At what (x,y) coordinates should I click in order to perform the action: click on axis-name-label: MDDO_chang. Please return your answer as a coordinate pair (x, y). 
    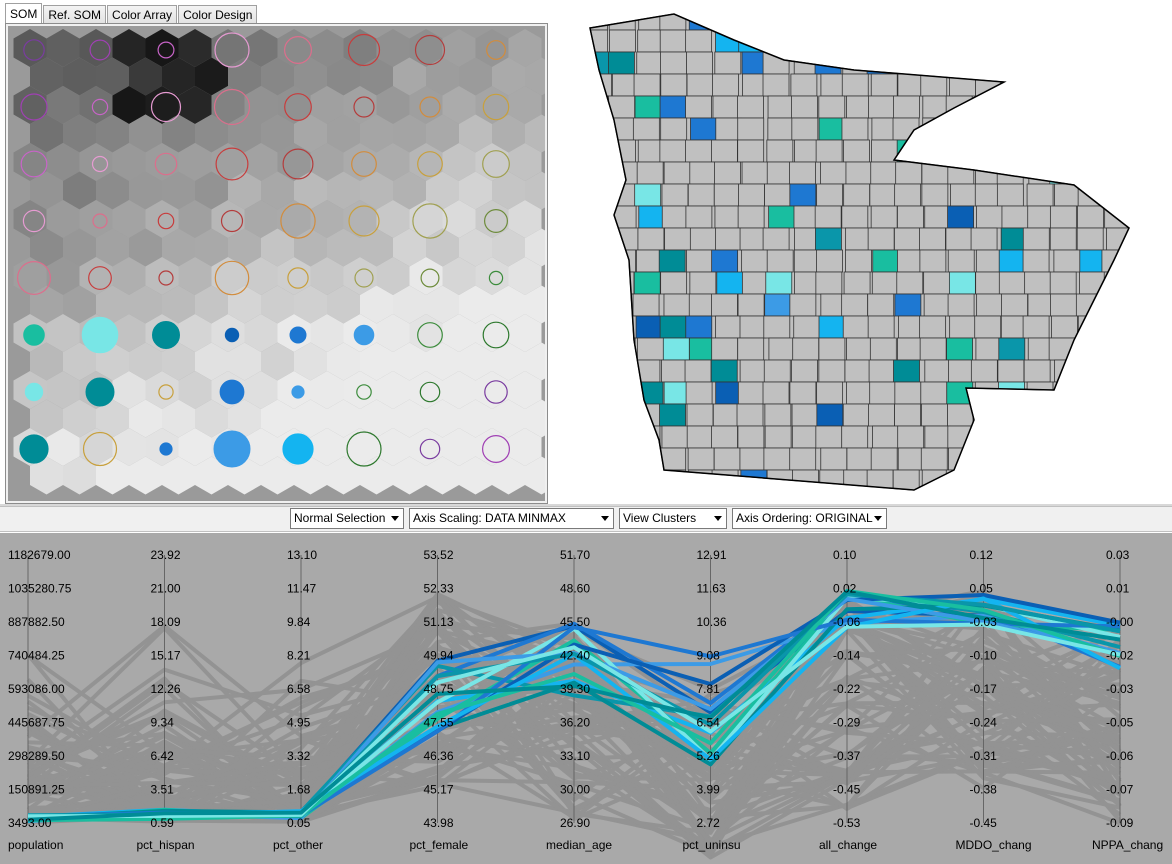
    Looking at the image, I should click on (994, 845).